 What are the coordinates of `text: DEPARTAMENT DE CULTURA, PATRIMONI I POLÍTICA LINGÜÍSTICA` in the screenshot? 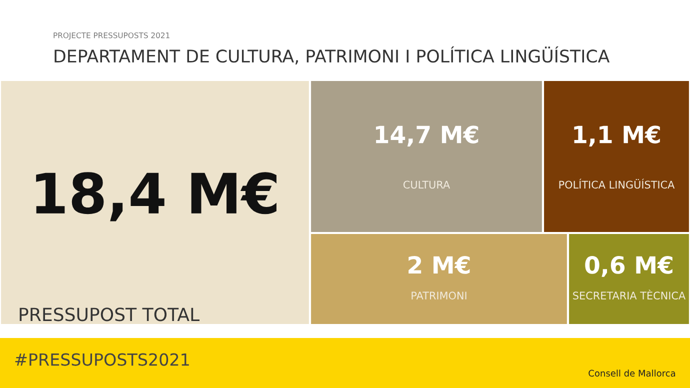 It's located at (332, 55).